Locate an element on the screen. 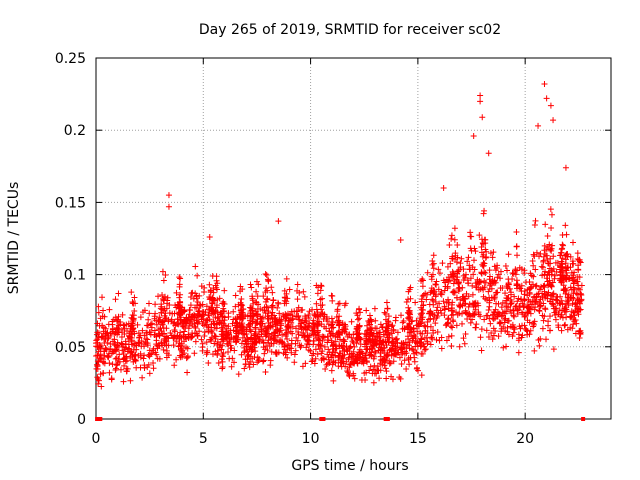  zero-point is located at coordinates (321, 419).